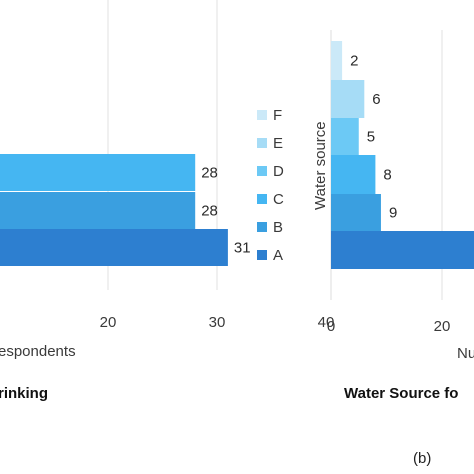 This screenshot has height=474, width=474. I want to click on panel-a-bar-c, so click(98, 172).